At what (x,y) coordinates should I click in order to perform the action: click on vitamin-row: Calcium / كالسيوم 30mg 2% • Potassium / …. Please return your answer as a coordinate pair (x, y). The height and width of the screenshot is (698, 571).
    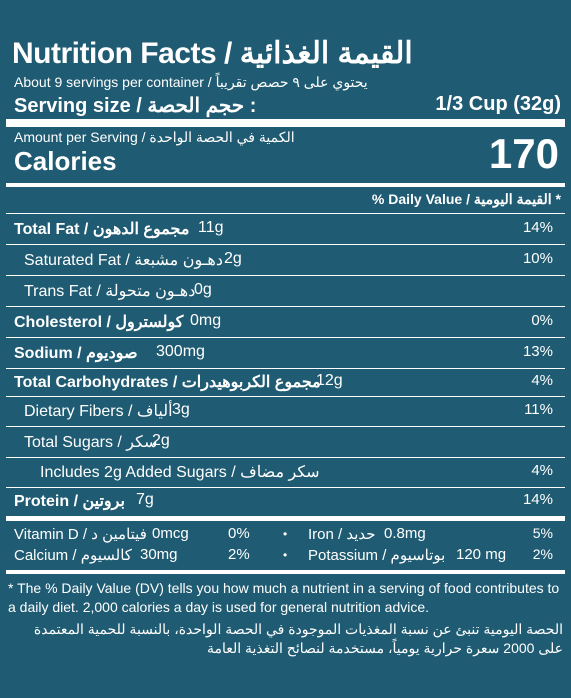
    Looking at the image, I should click on (285, 557).